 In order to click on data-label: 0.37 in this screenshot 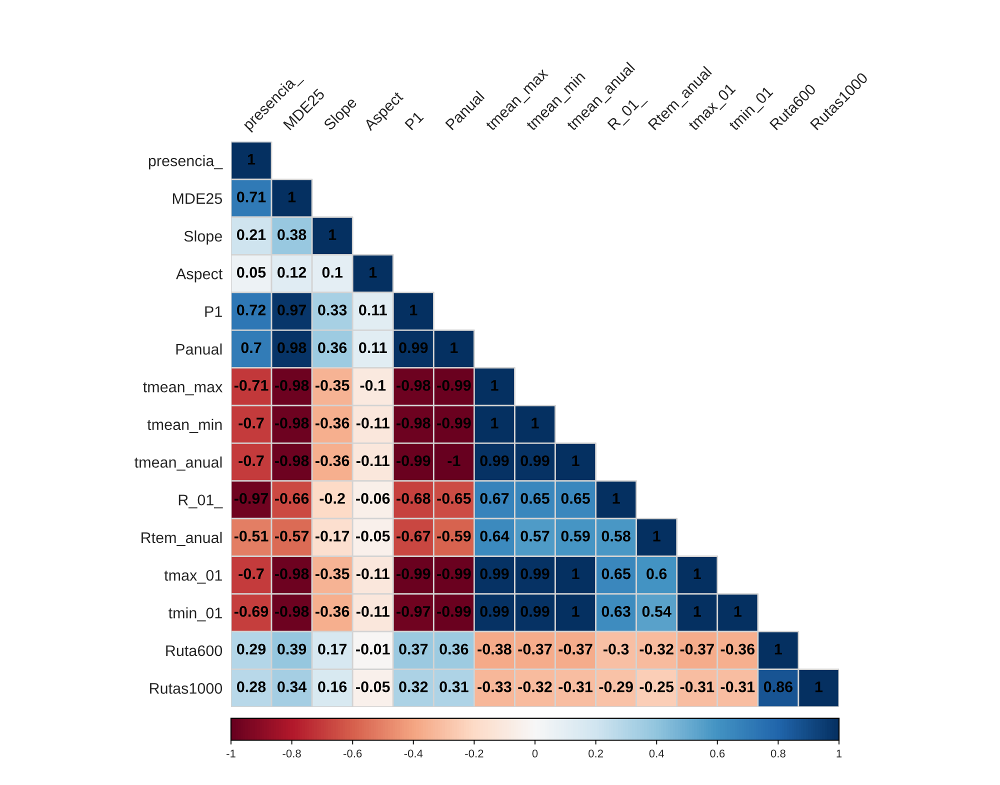, I will do `click(413, 649)`.